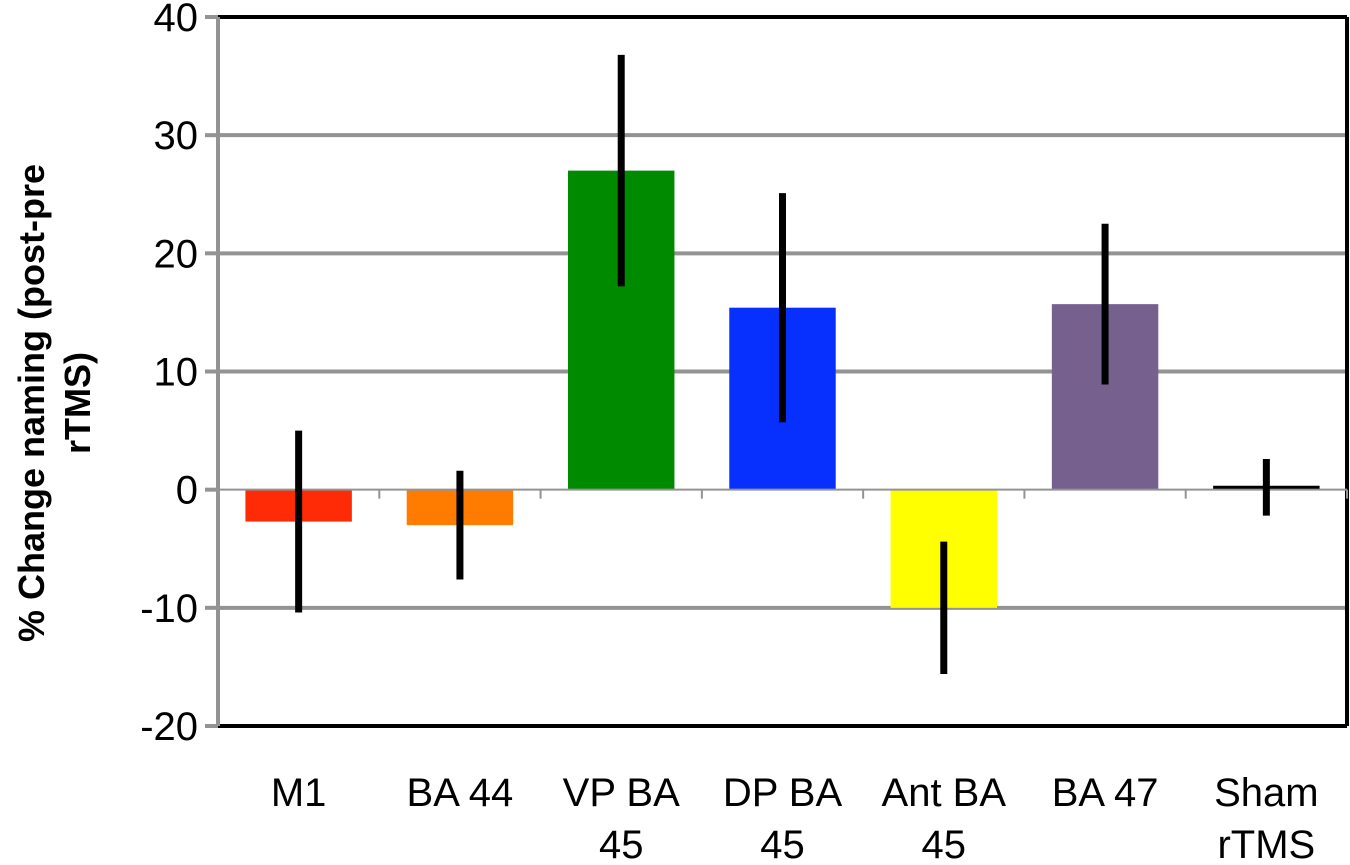 This screenshot has height=865, width=1350. I want to click on x-tick-label: M1, so click(299, 793).